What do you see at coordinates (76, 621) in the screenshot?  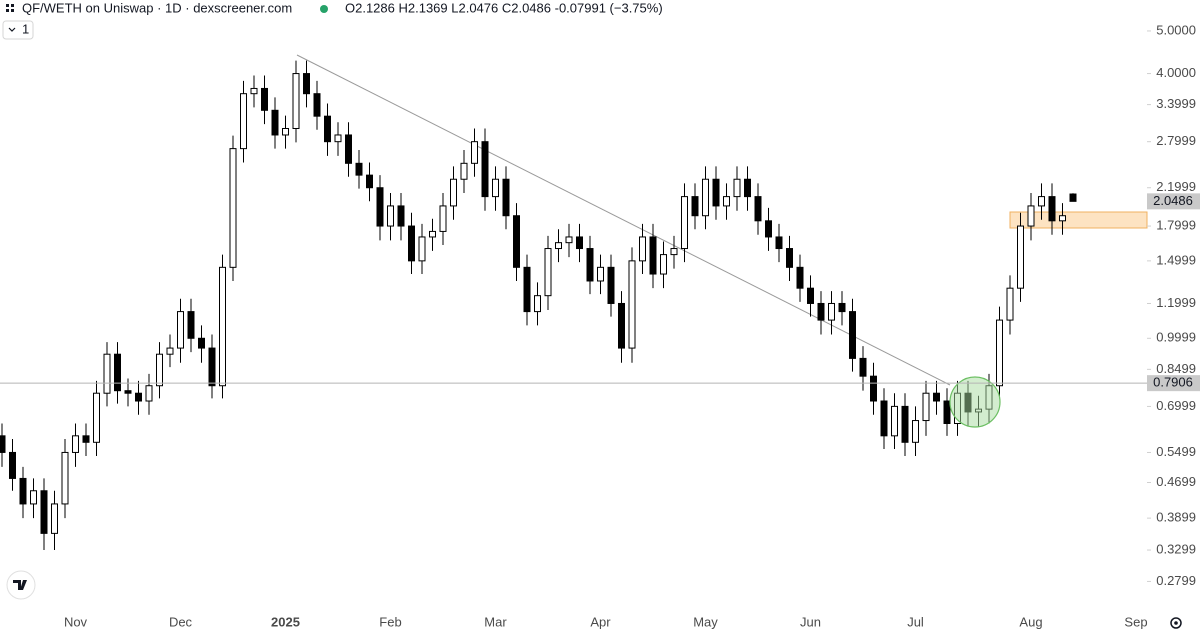 I see `x-tick-label: Nov` at bounding box center [76, 621].